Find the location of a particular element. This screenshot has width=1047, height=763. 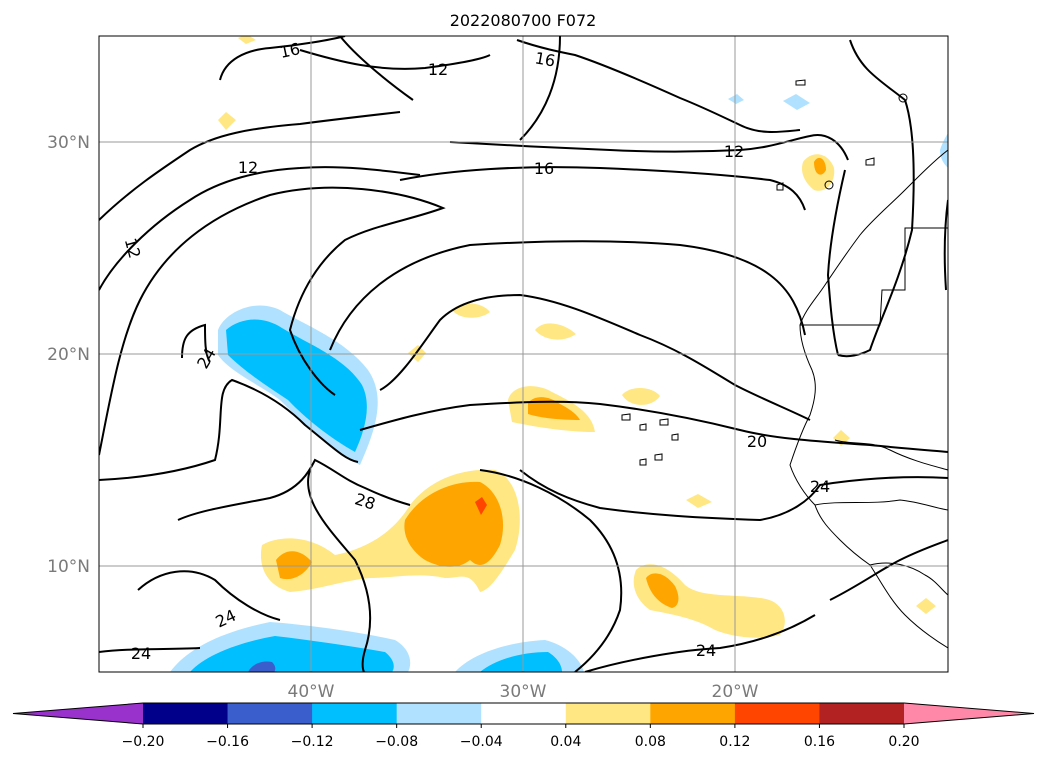

lat-tick-label: 20°N is located at coordinates (68, 355).